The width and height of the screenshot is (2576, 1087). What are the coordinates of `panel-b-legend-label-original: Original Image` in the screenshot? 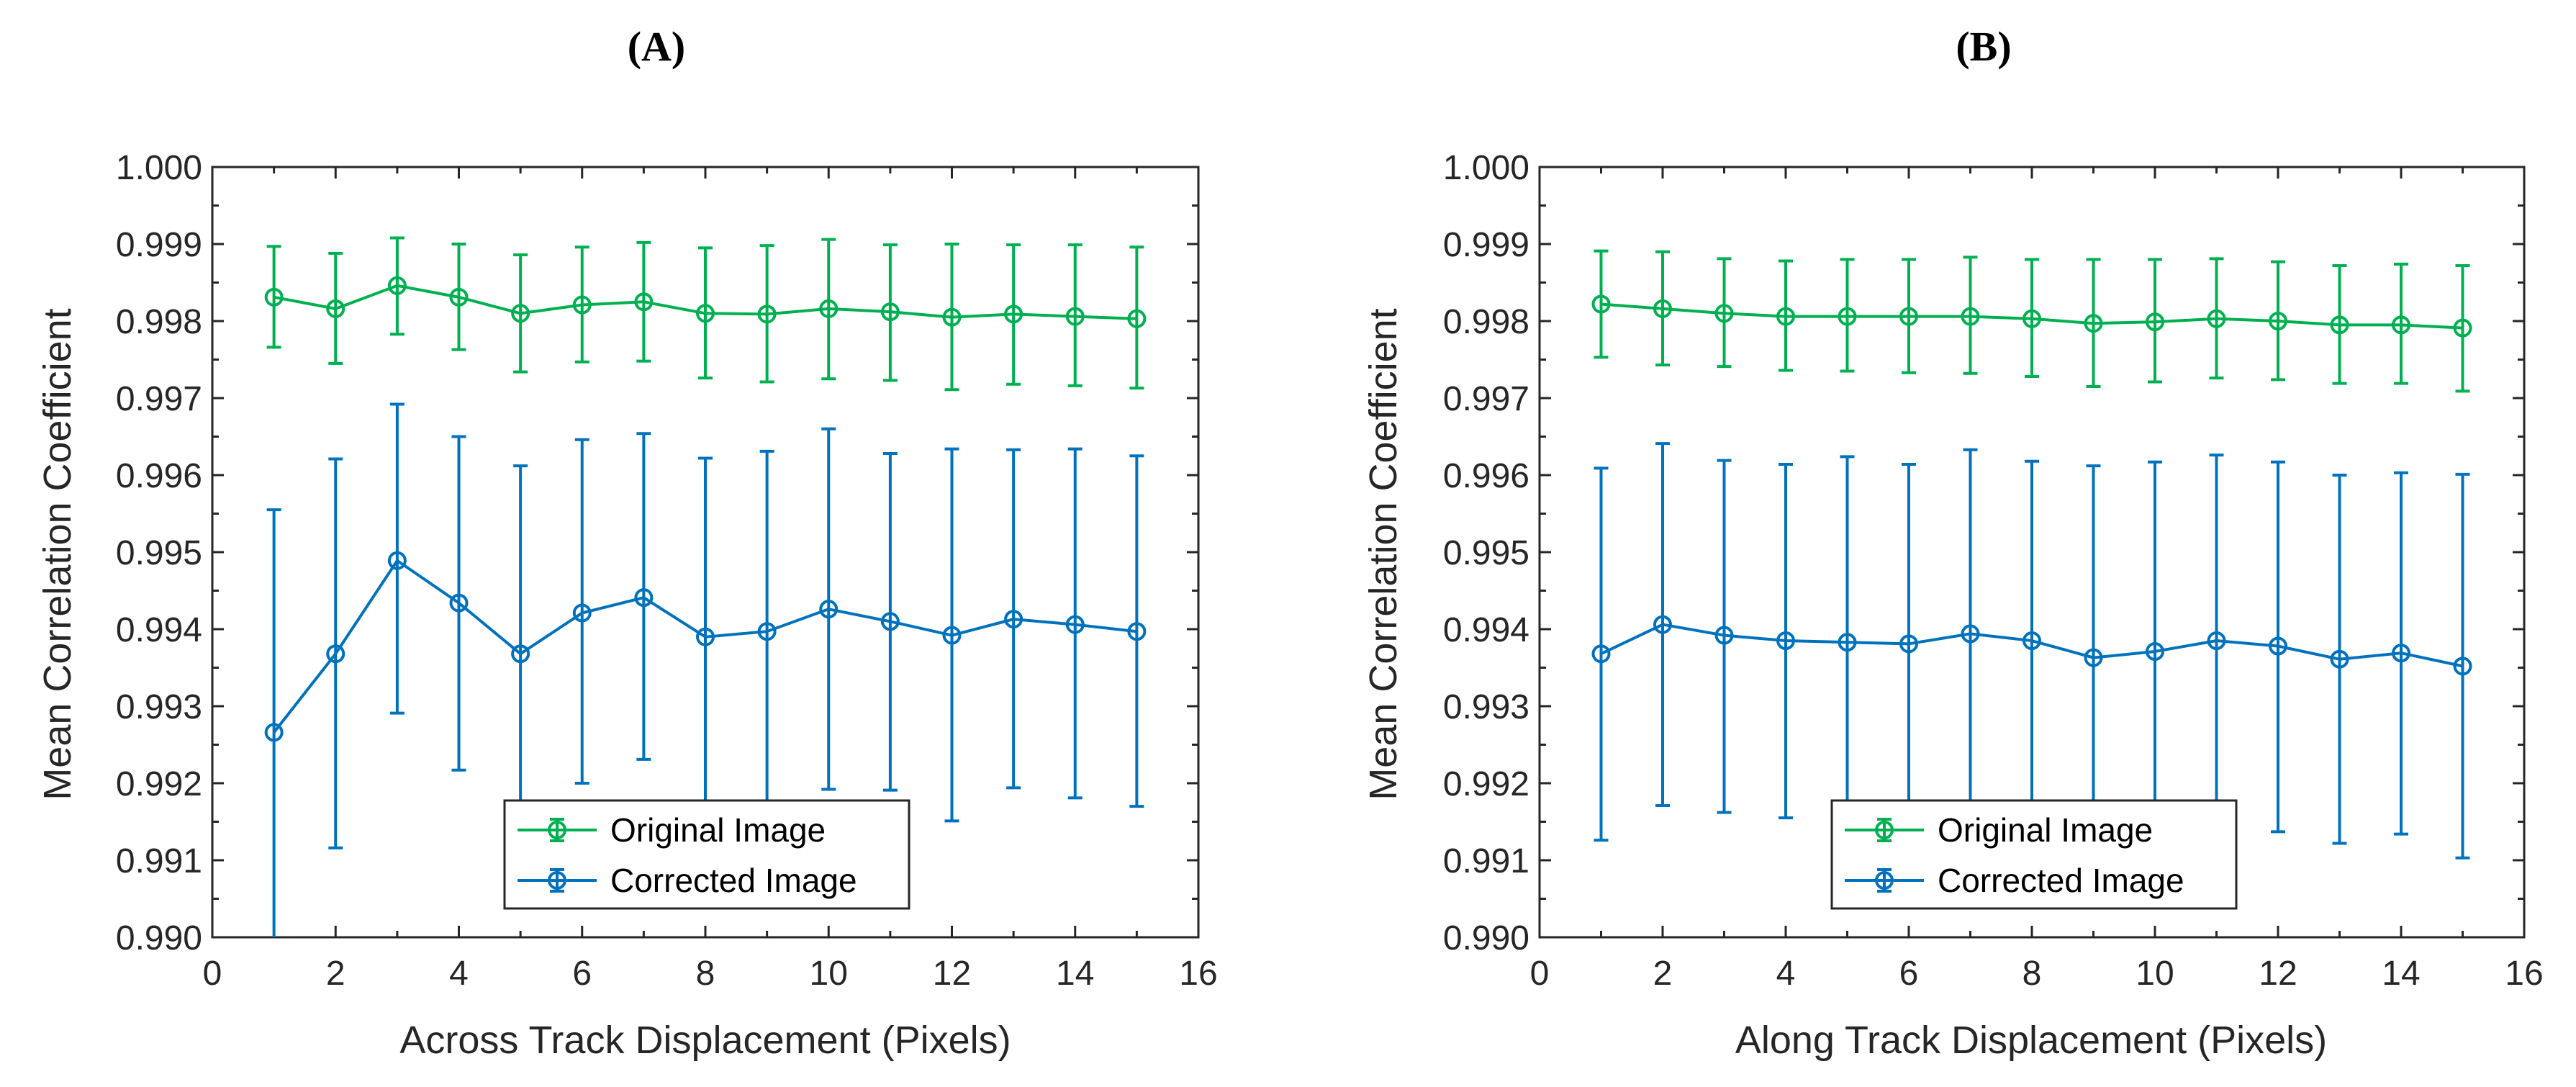 It's located at (2046, 830).